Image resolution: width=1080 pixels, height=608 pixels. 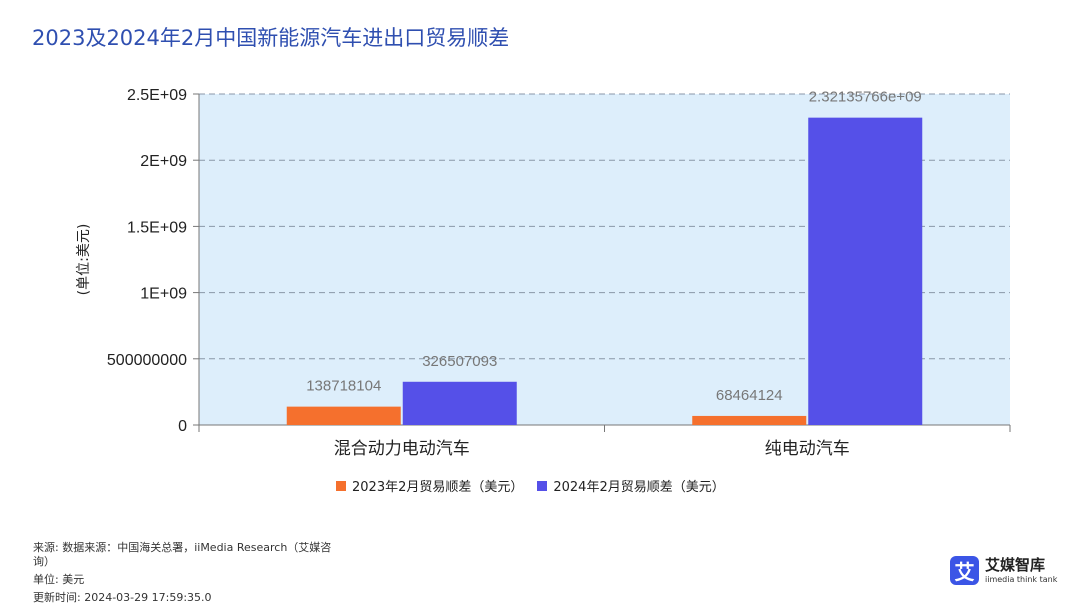 I want to click on update-time: 更新时间: 2024-03-29 17:59:35.0, so click(x=122, y=597).